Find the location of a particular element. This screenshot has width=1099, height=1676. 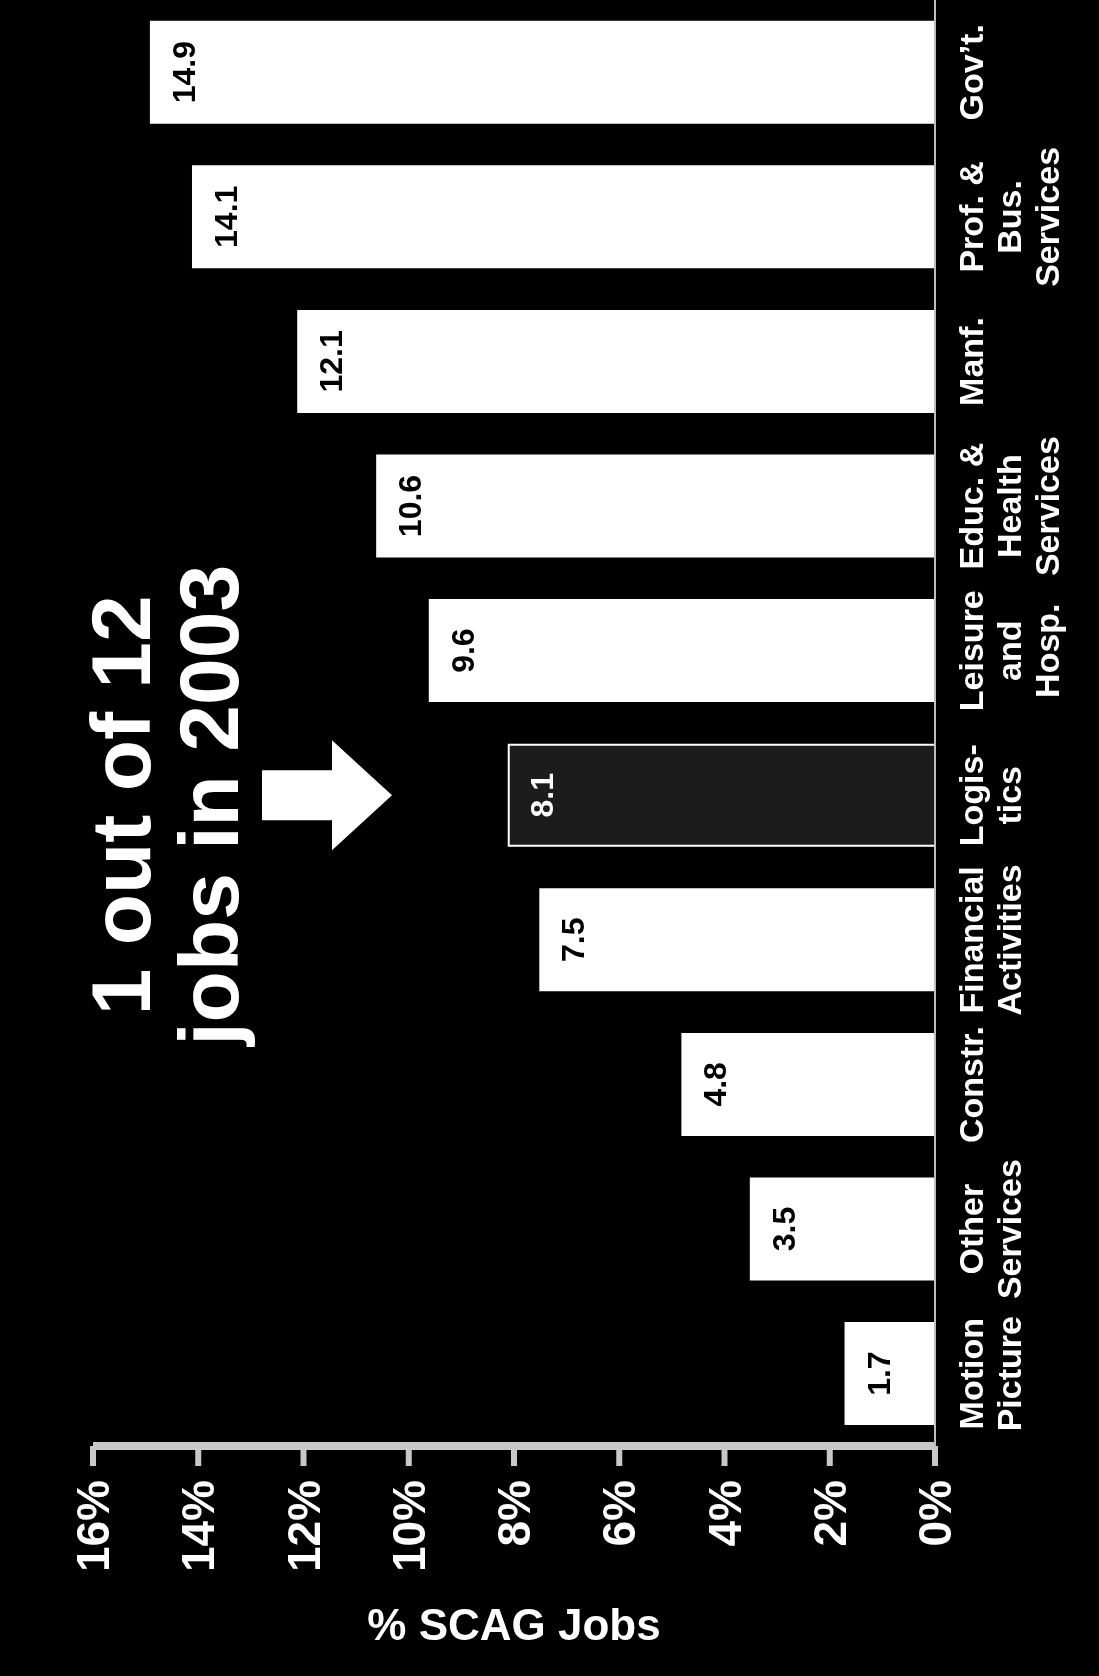

x-tick-label: 16% is located at coordinates (93, 1526).